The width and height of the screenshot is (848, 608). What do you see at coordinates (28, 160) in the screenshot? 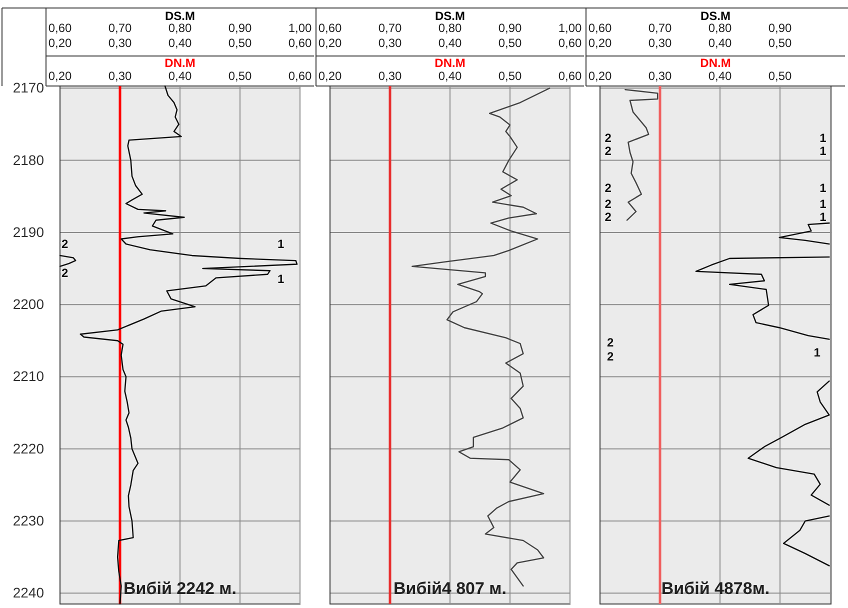
I see `y-tick-label: 2180` at bounding box center [28, 160].